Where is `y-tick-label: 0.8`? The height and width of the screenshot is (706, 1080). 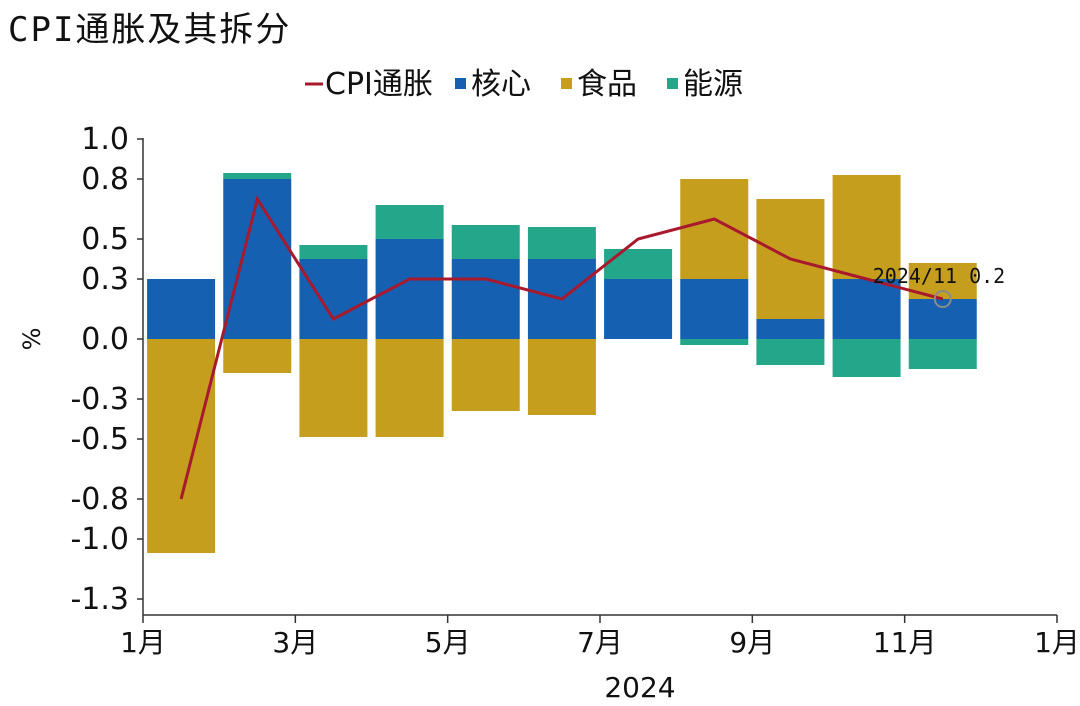 y-tick-label: 0.8 is located at coordinates (105, 179).